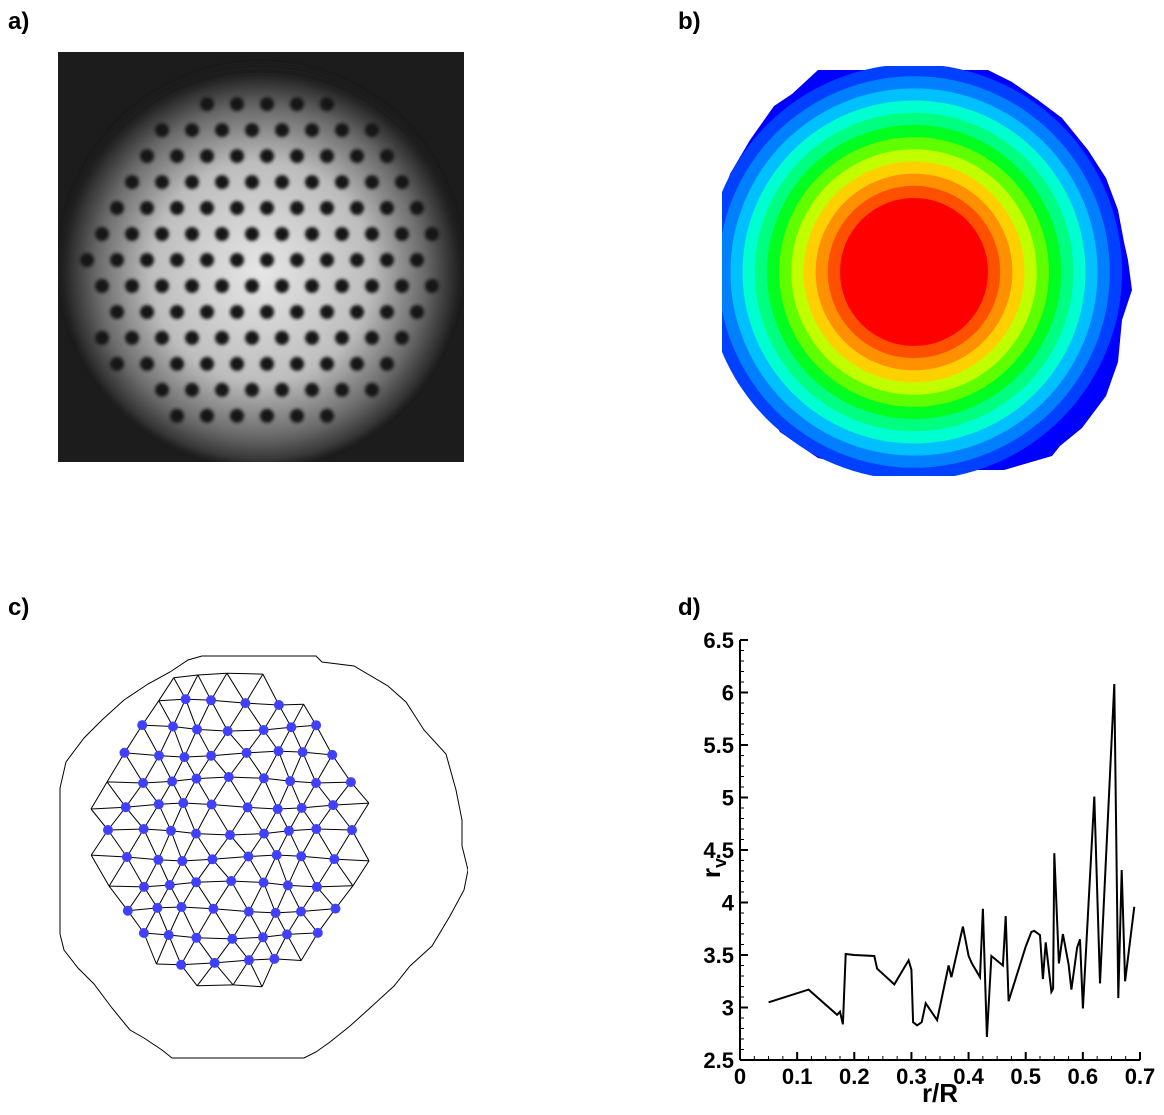  What do you see at coordinates (718, 1060) in the screenshot?
I see `y-tick-label: 2.5` at bounding box center [718, 1060].